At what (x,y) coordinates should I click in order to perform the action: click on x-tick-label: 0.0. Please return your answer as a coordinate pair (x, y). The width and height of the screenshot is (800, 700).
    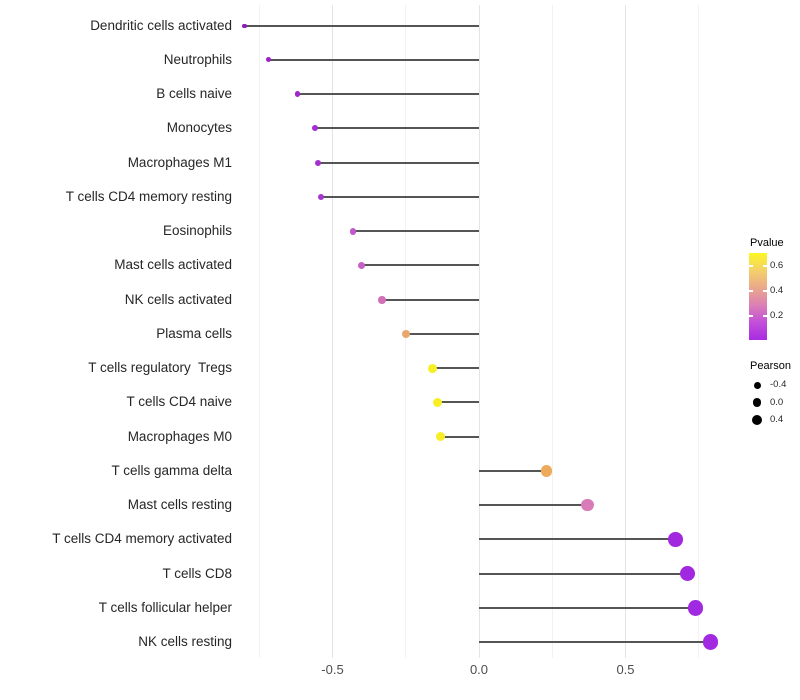
    Looking at the image, I should click on (479, 669).